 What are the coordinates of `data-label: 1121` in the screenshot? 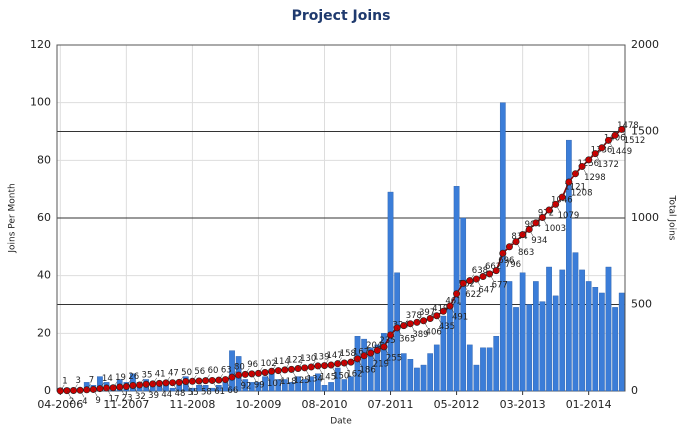 It's located at (575, 188).